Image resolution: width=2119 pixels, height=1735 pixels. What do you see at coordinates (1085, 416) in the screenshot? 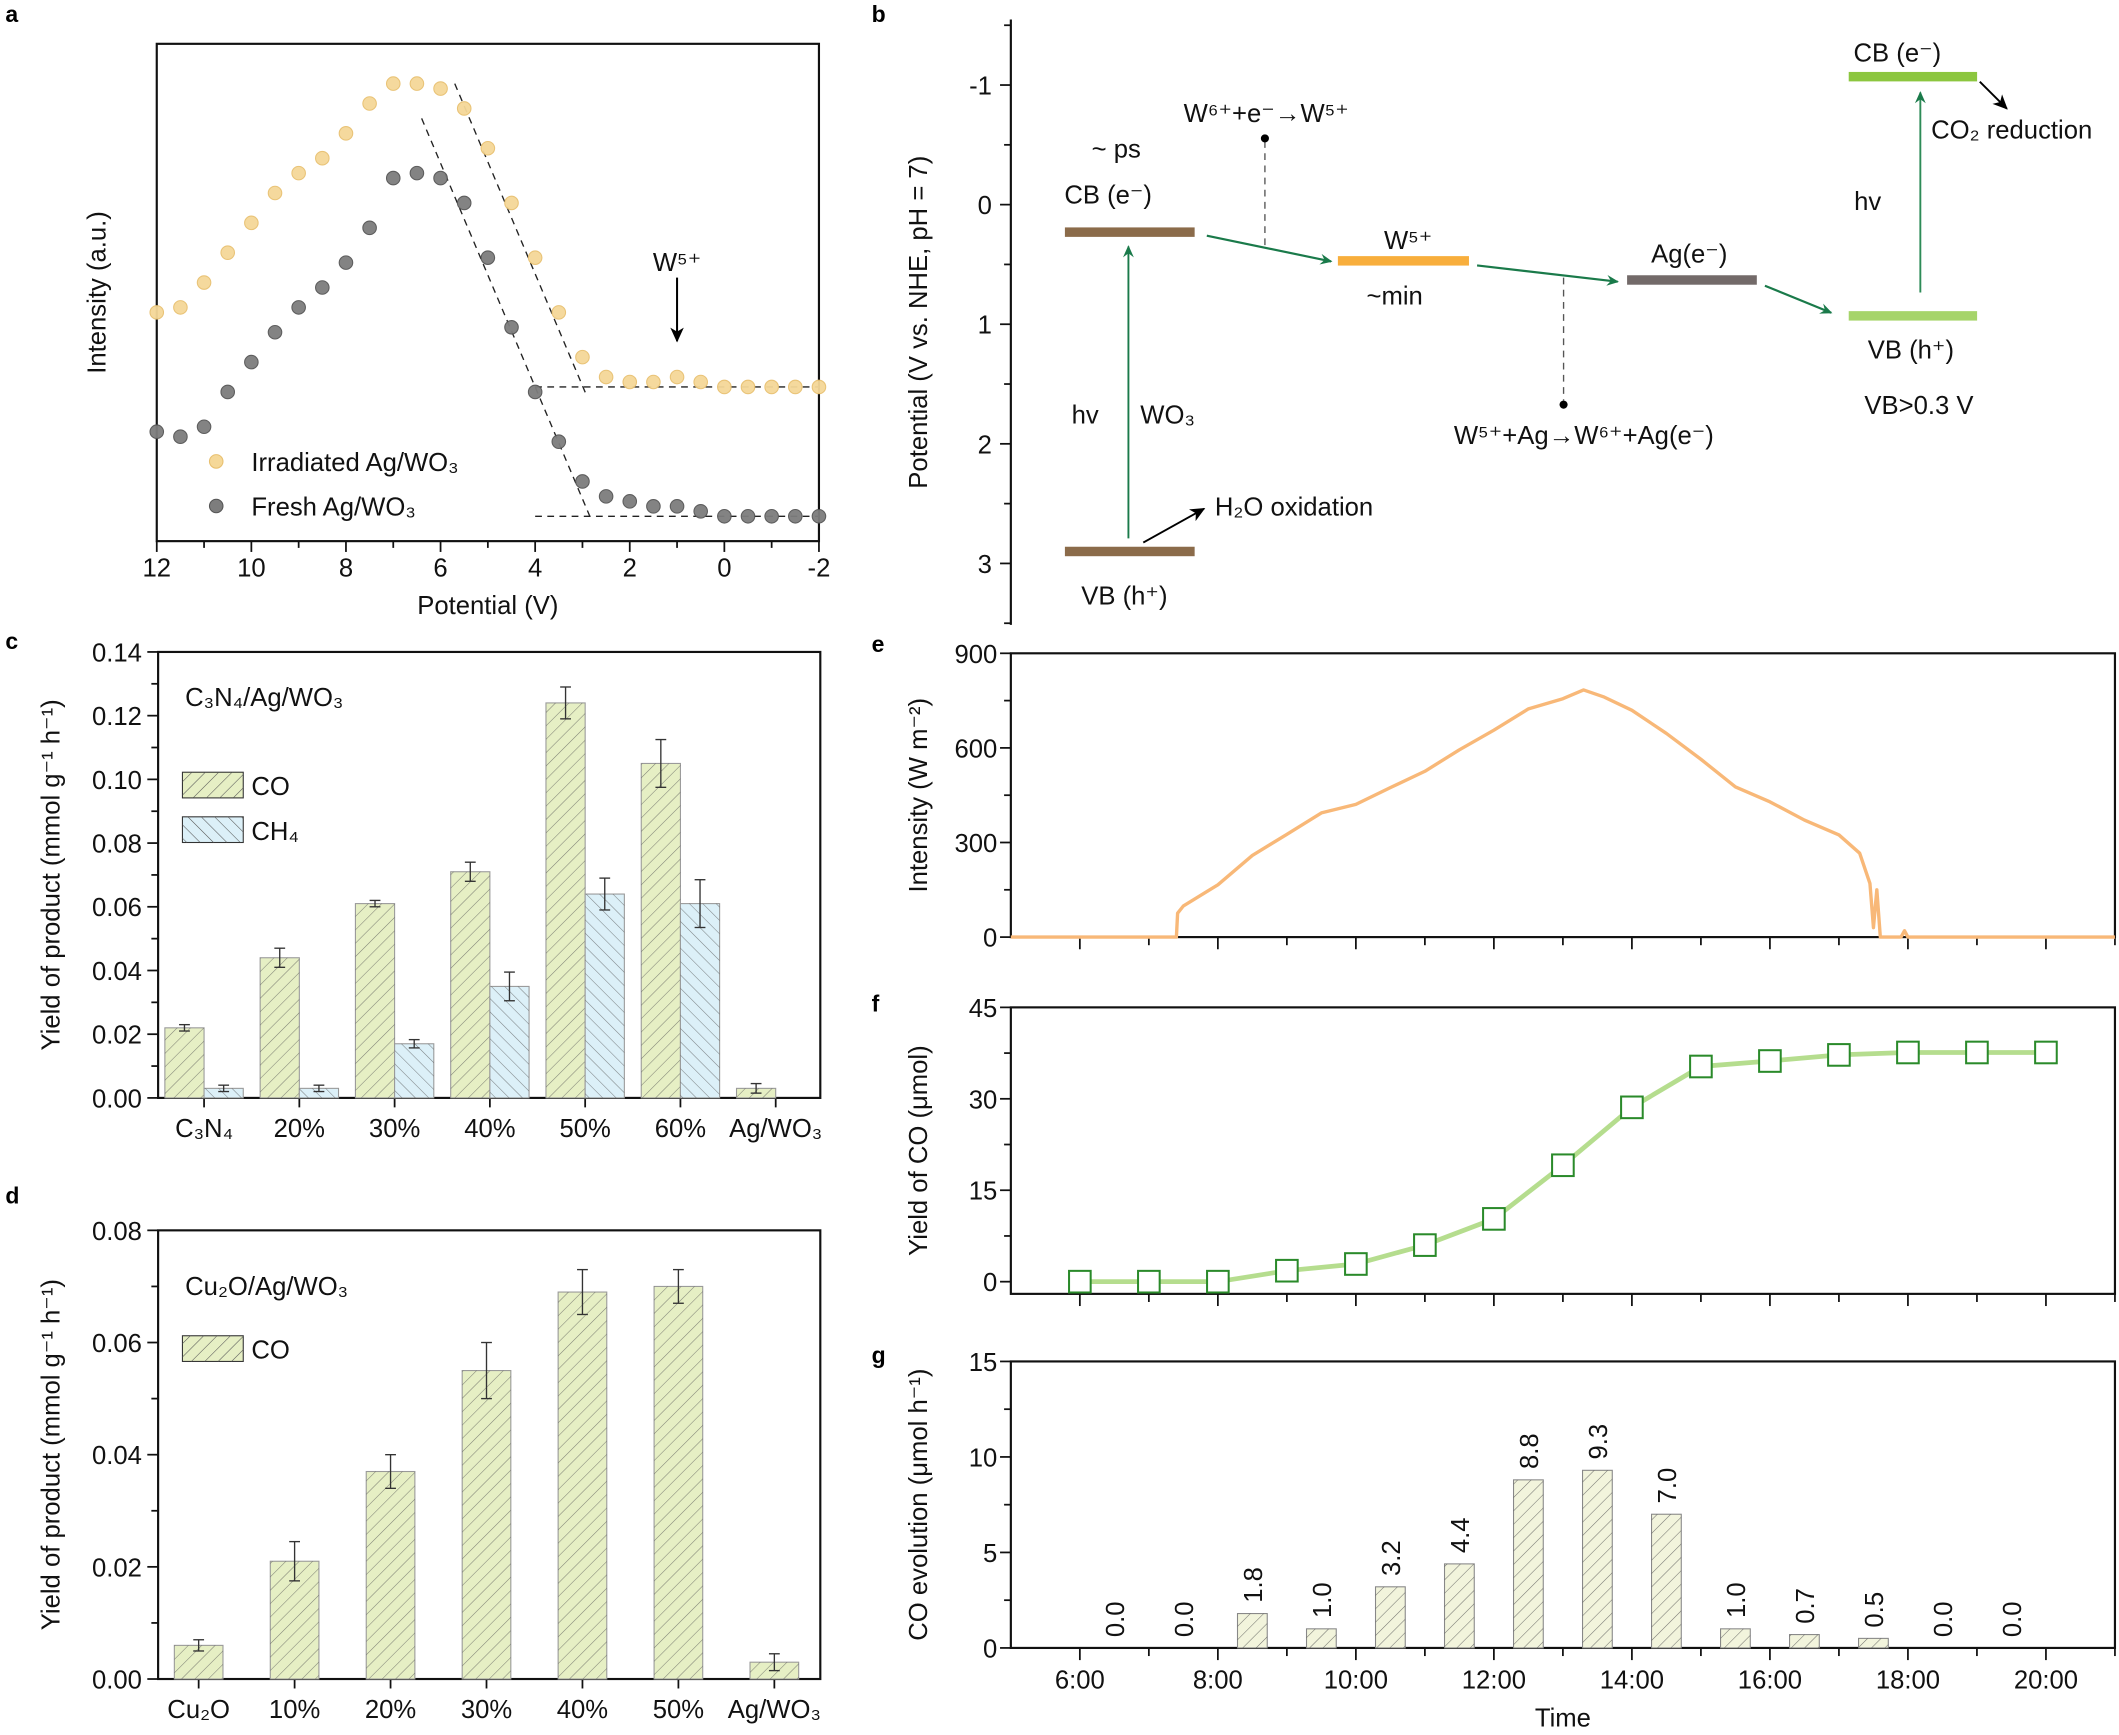
I see `photon-label: hv` at bounding box center [1085, 416].